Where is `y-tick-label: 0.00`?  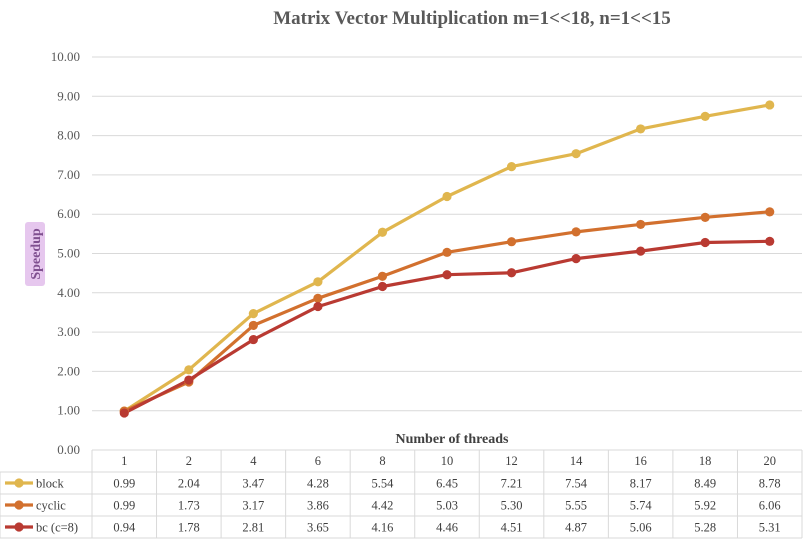
y-tick-label: 0.00 is located at coordinates (68, 449).